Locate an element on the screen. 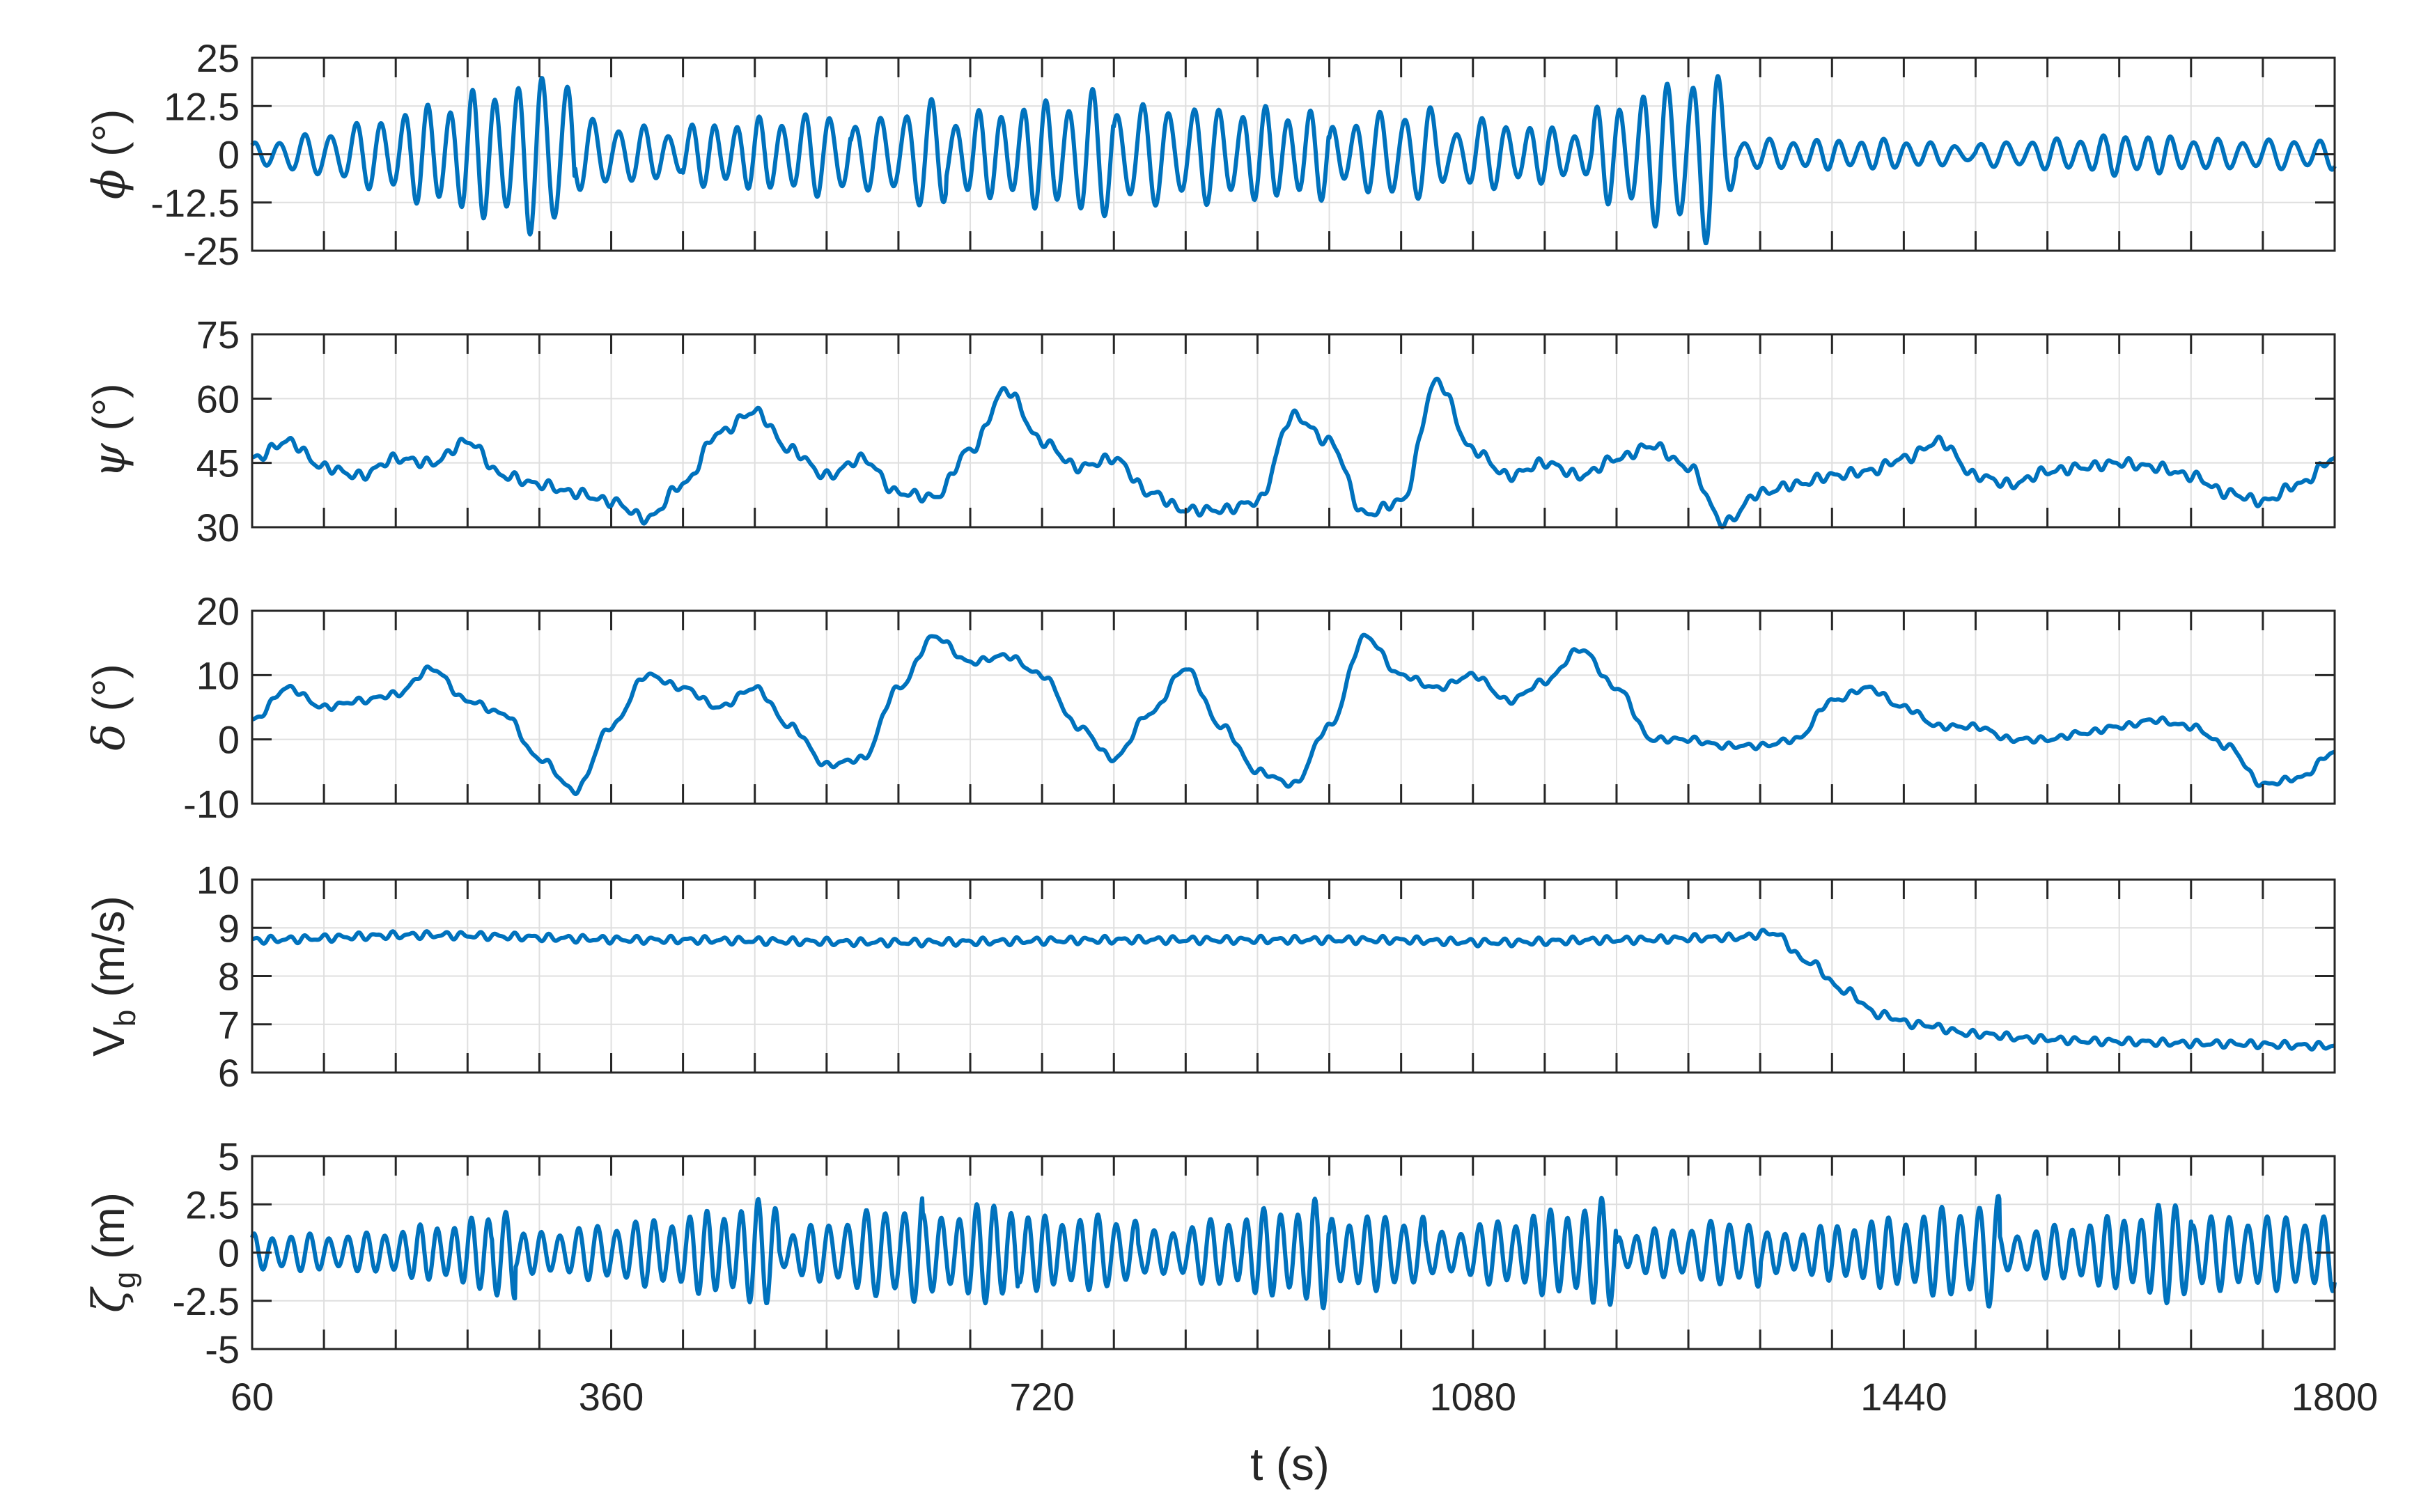  x-tick-label: 1800 is located at coordinates (2335, 1397).